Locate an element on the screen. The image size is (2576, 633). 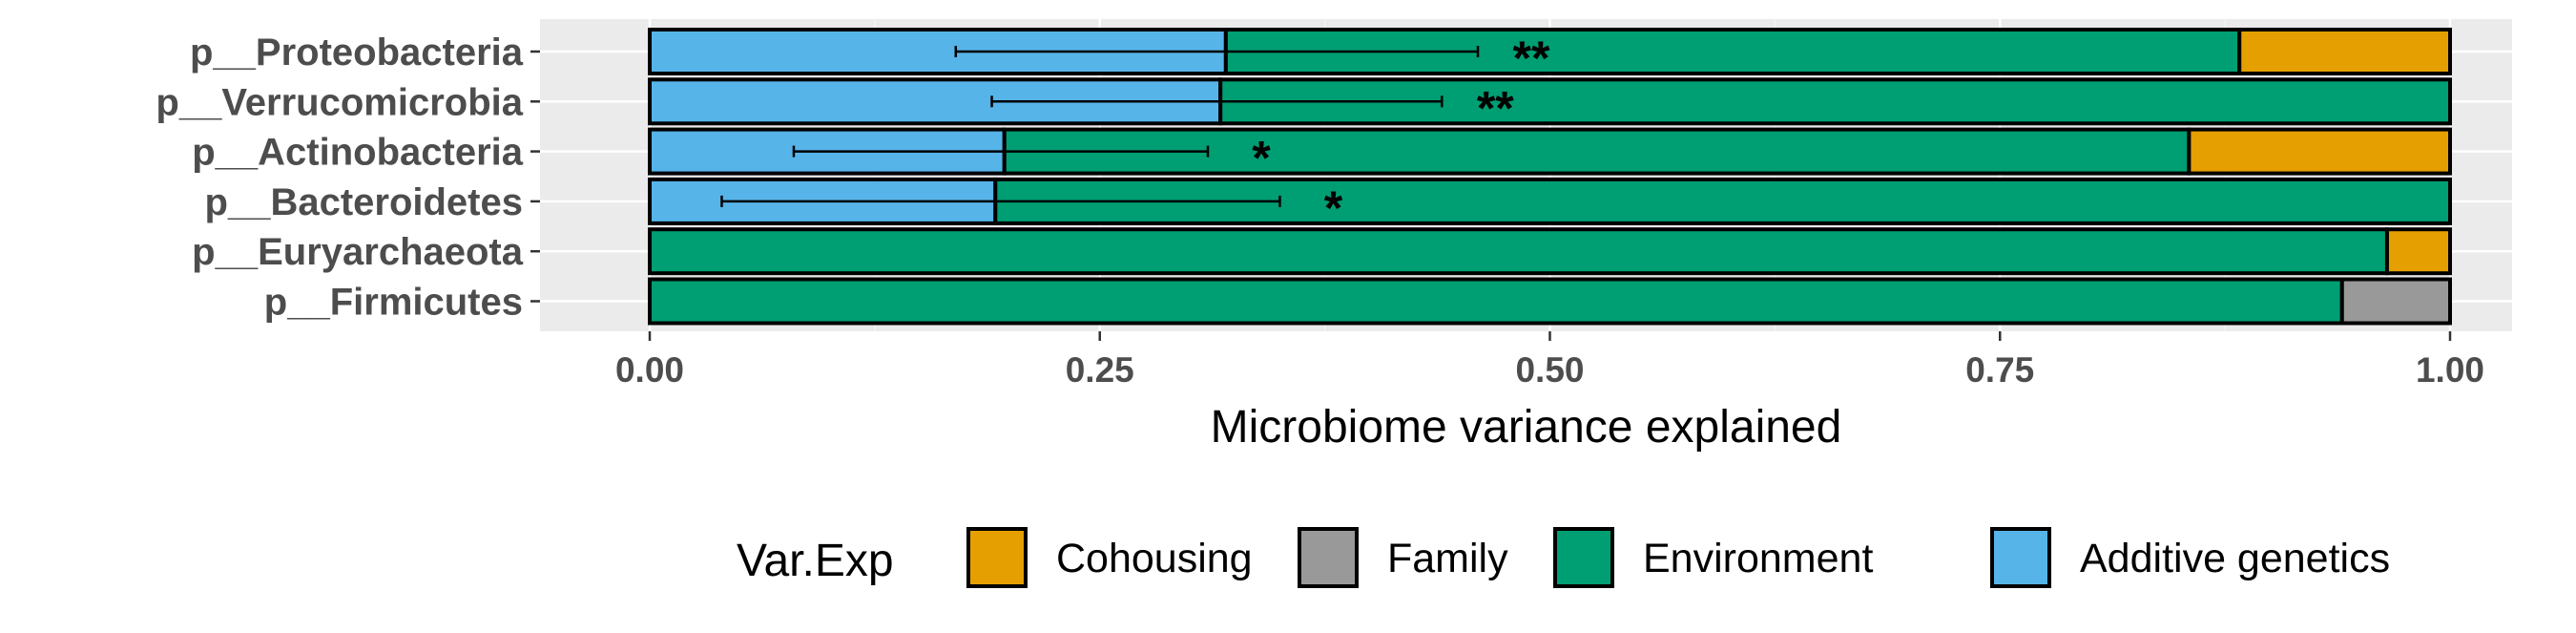
y-tick-label: p__Actinobacteria is located at coordinates (358, 153).